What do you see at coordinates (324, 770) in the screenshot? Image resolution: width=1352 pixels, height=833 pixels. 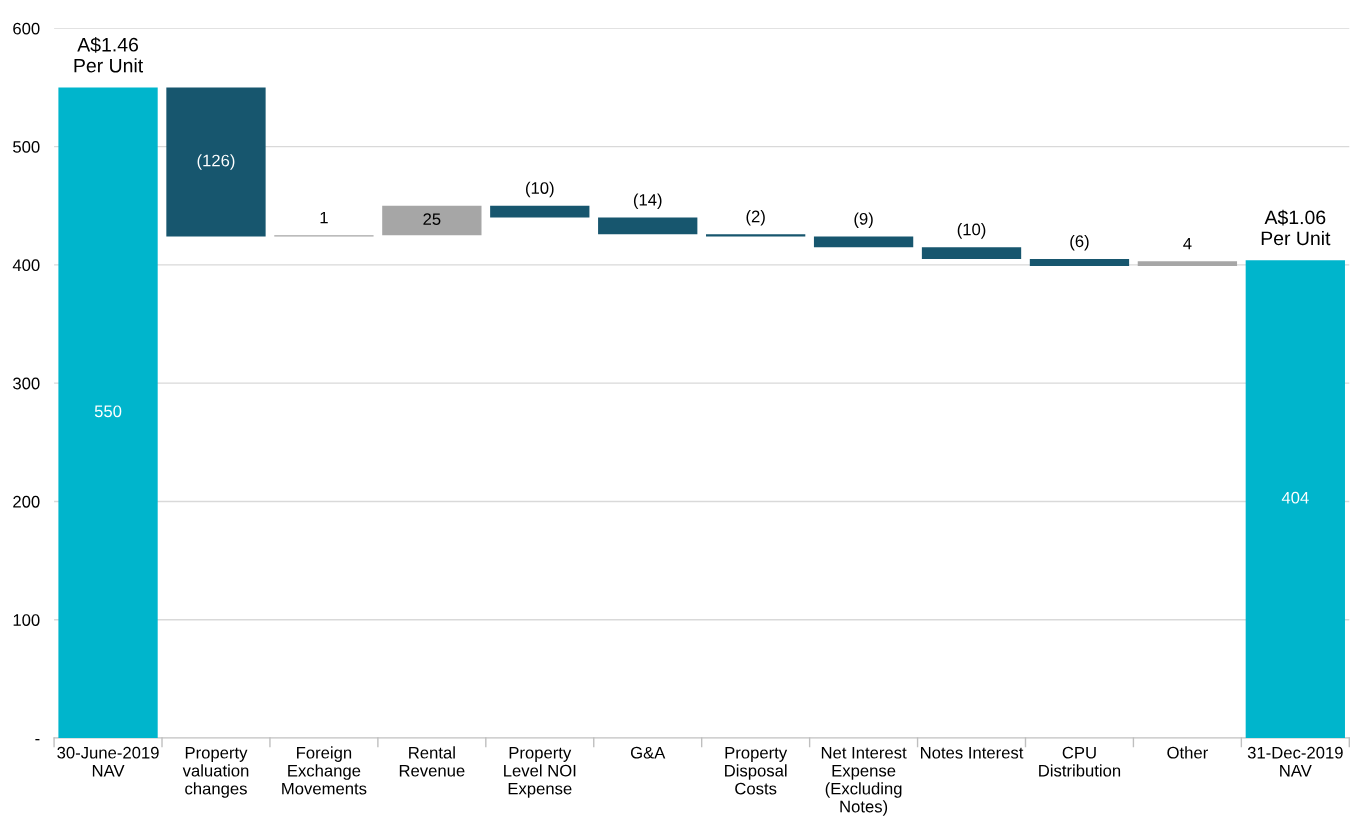 I see `x-tick-label: Foreign Exchange Movements` at bounding box center [324, 770].